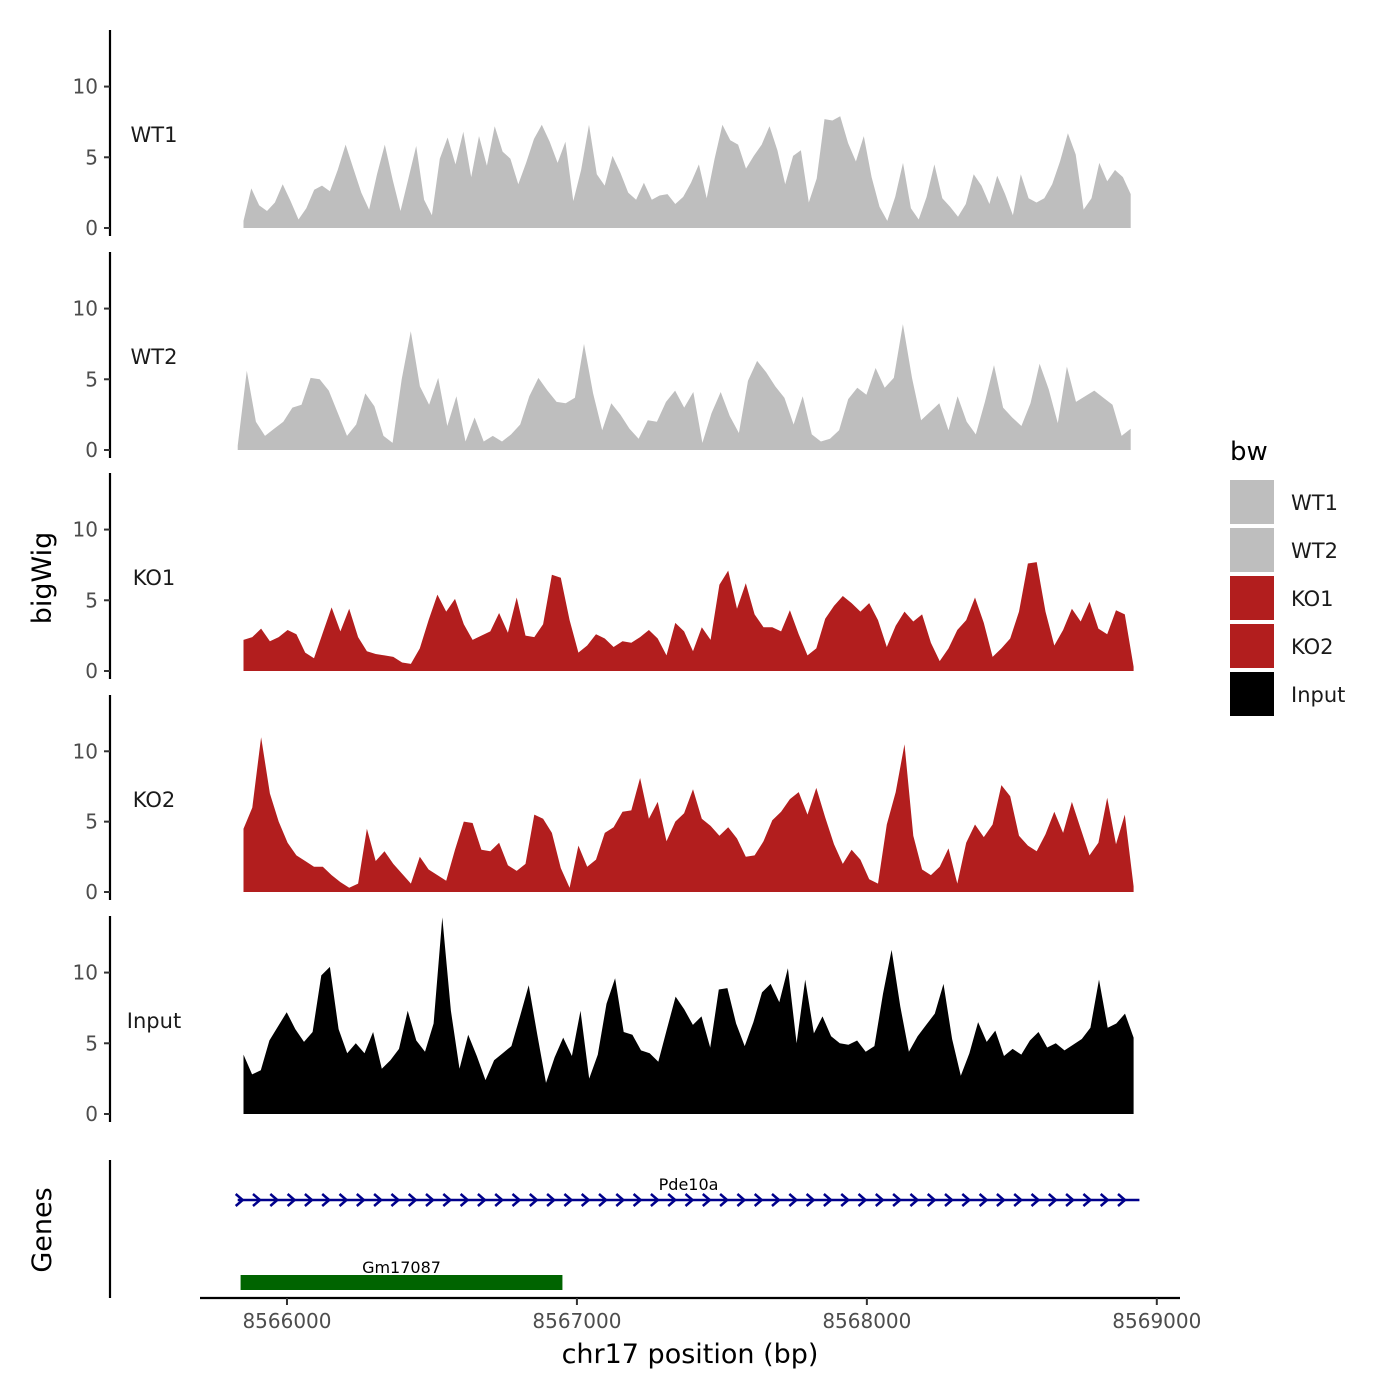 This screenshot has height=1400, width=1400. Describe the element at coordinates (1249, 452) in the screenshot. I see `legend-title: bw` at that location.